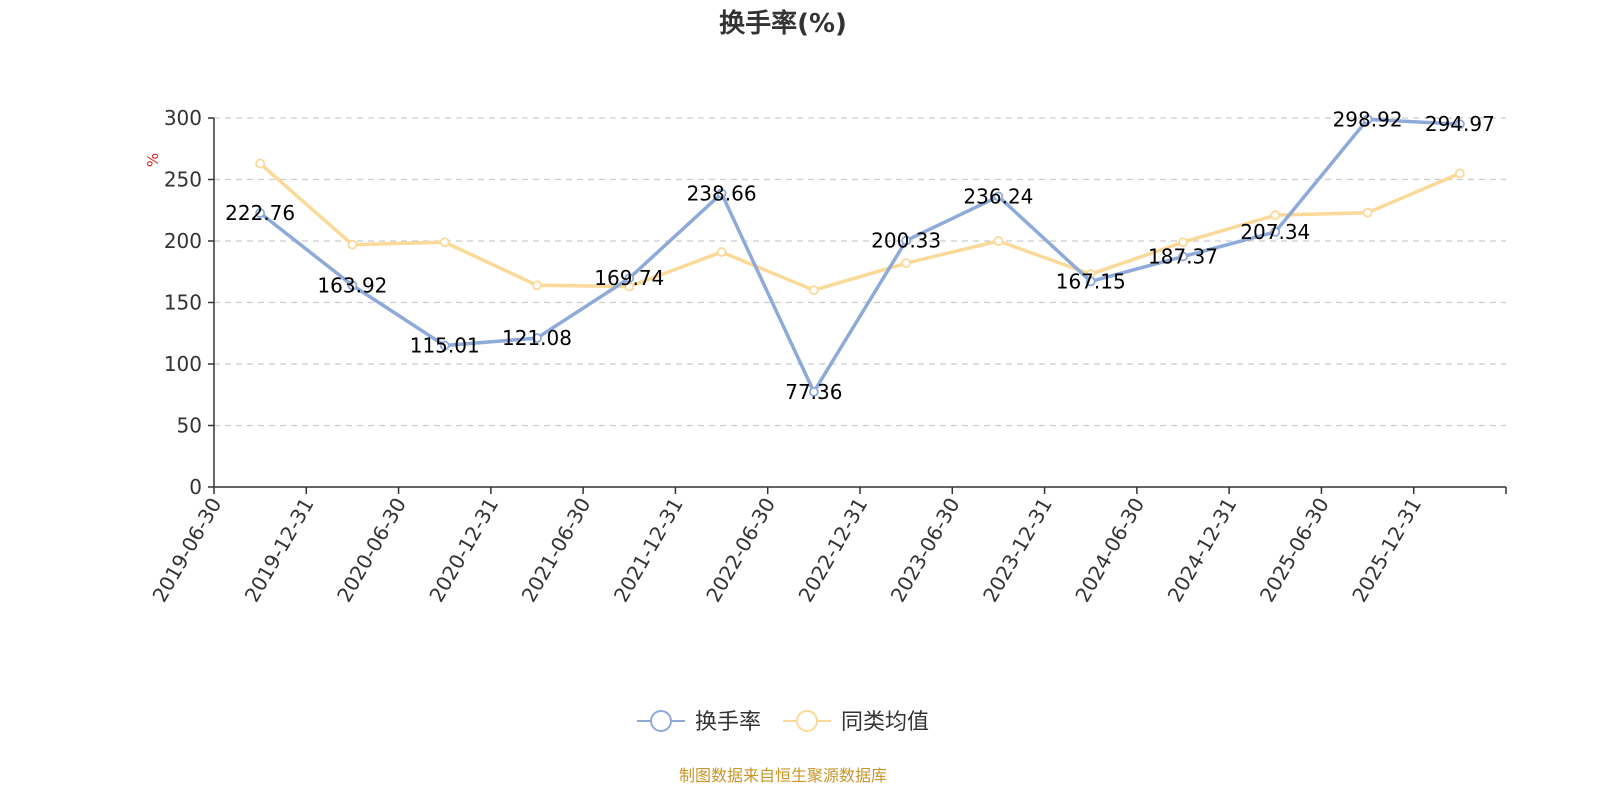  I want to click on data-label: 298.92, so click(1368, 119).